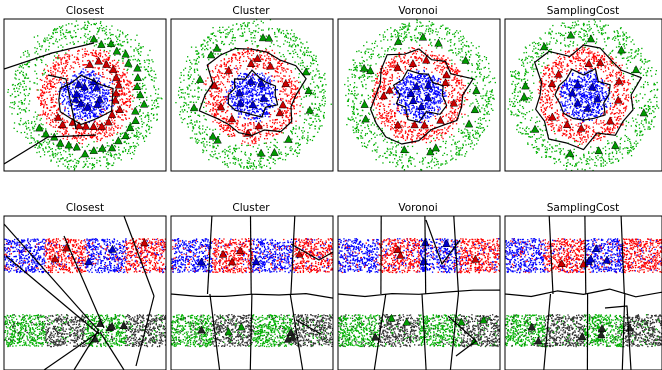 The width and height of the screenshot is (662, 370). I want to click on decision-boundary, so click(252, 91).